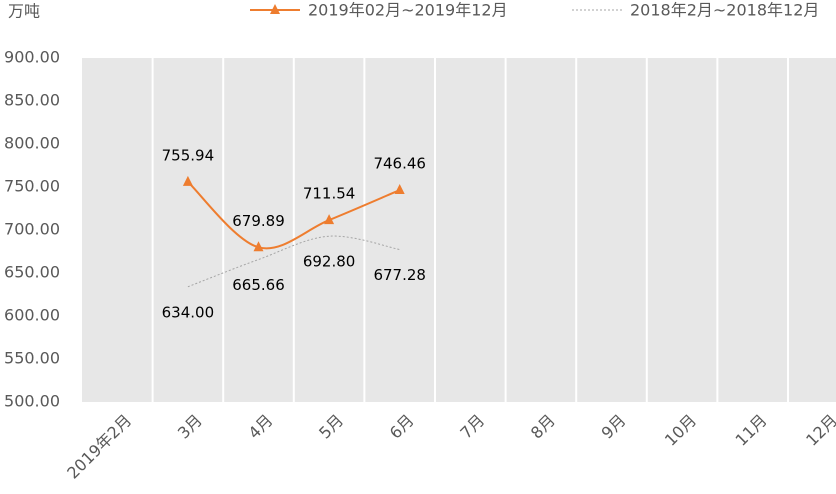  Describe the element at coordinates (190, 427) in the screenshot. I see `x-tick-label: 3月` at that location.